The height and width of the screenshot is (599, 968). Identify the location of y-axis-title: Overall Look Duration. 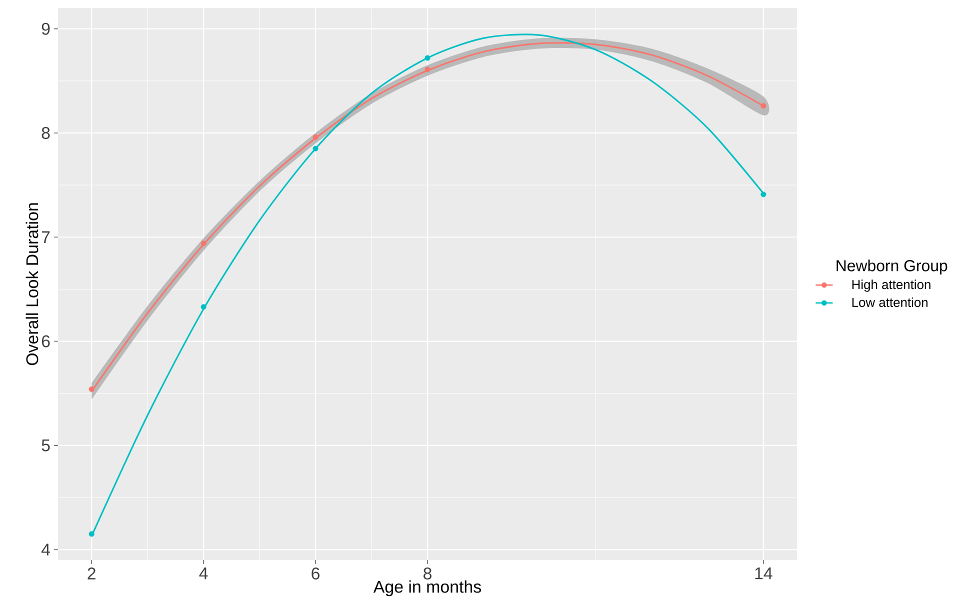
(32, 284).